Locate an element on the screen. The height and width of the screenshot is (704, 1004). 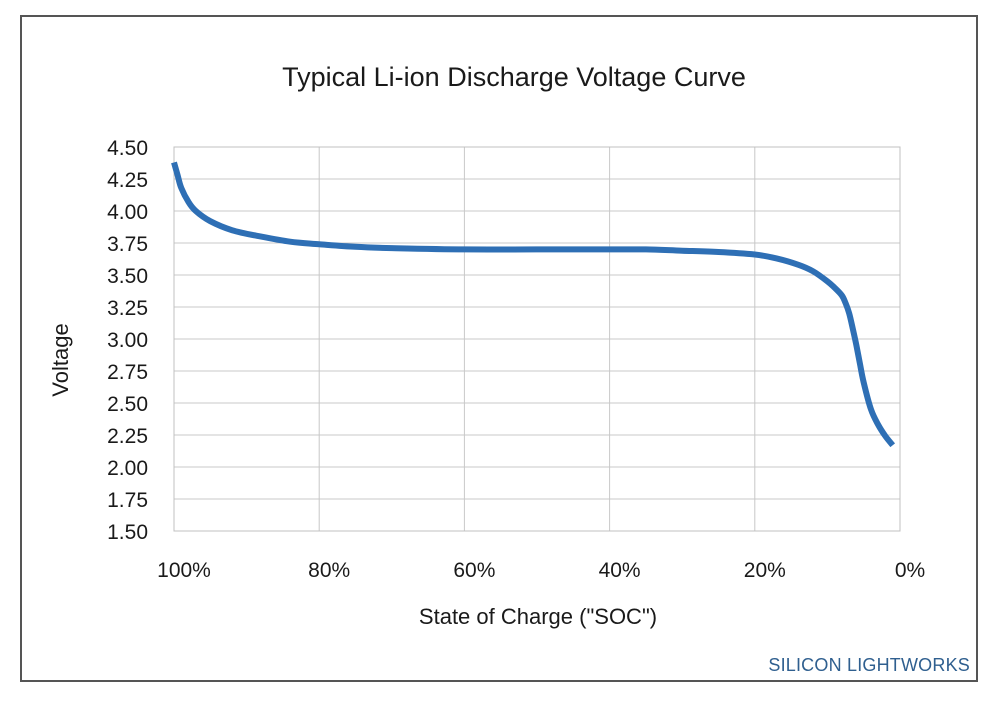
y-tick-label: 4.00 is located at coordinates (127, 212).